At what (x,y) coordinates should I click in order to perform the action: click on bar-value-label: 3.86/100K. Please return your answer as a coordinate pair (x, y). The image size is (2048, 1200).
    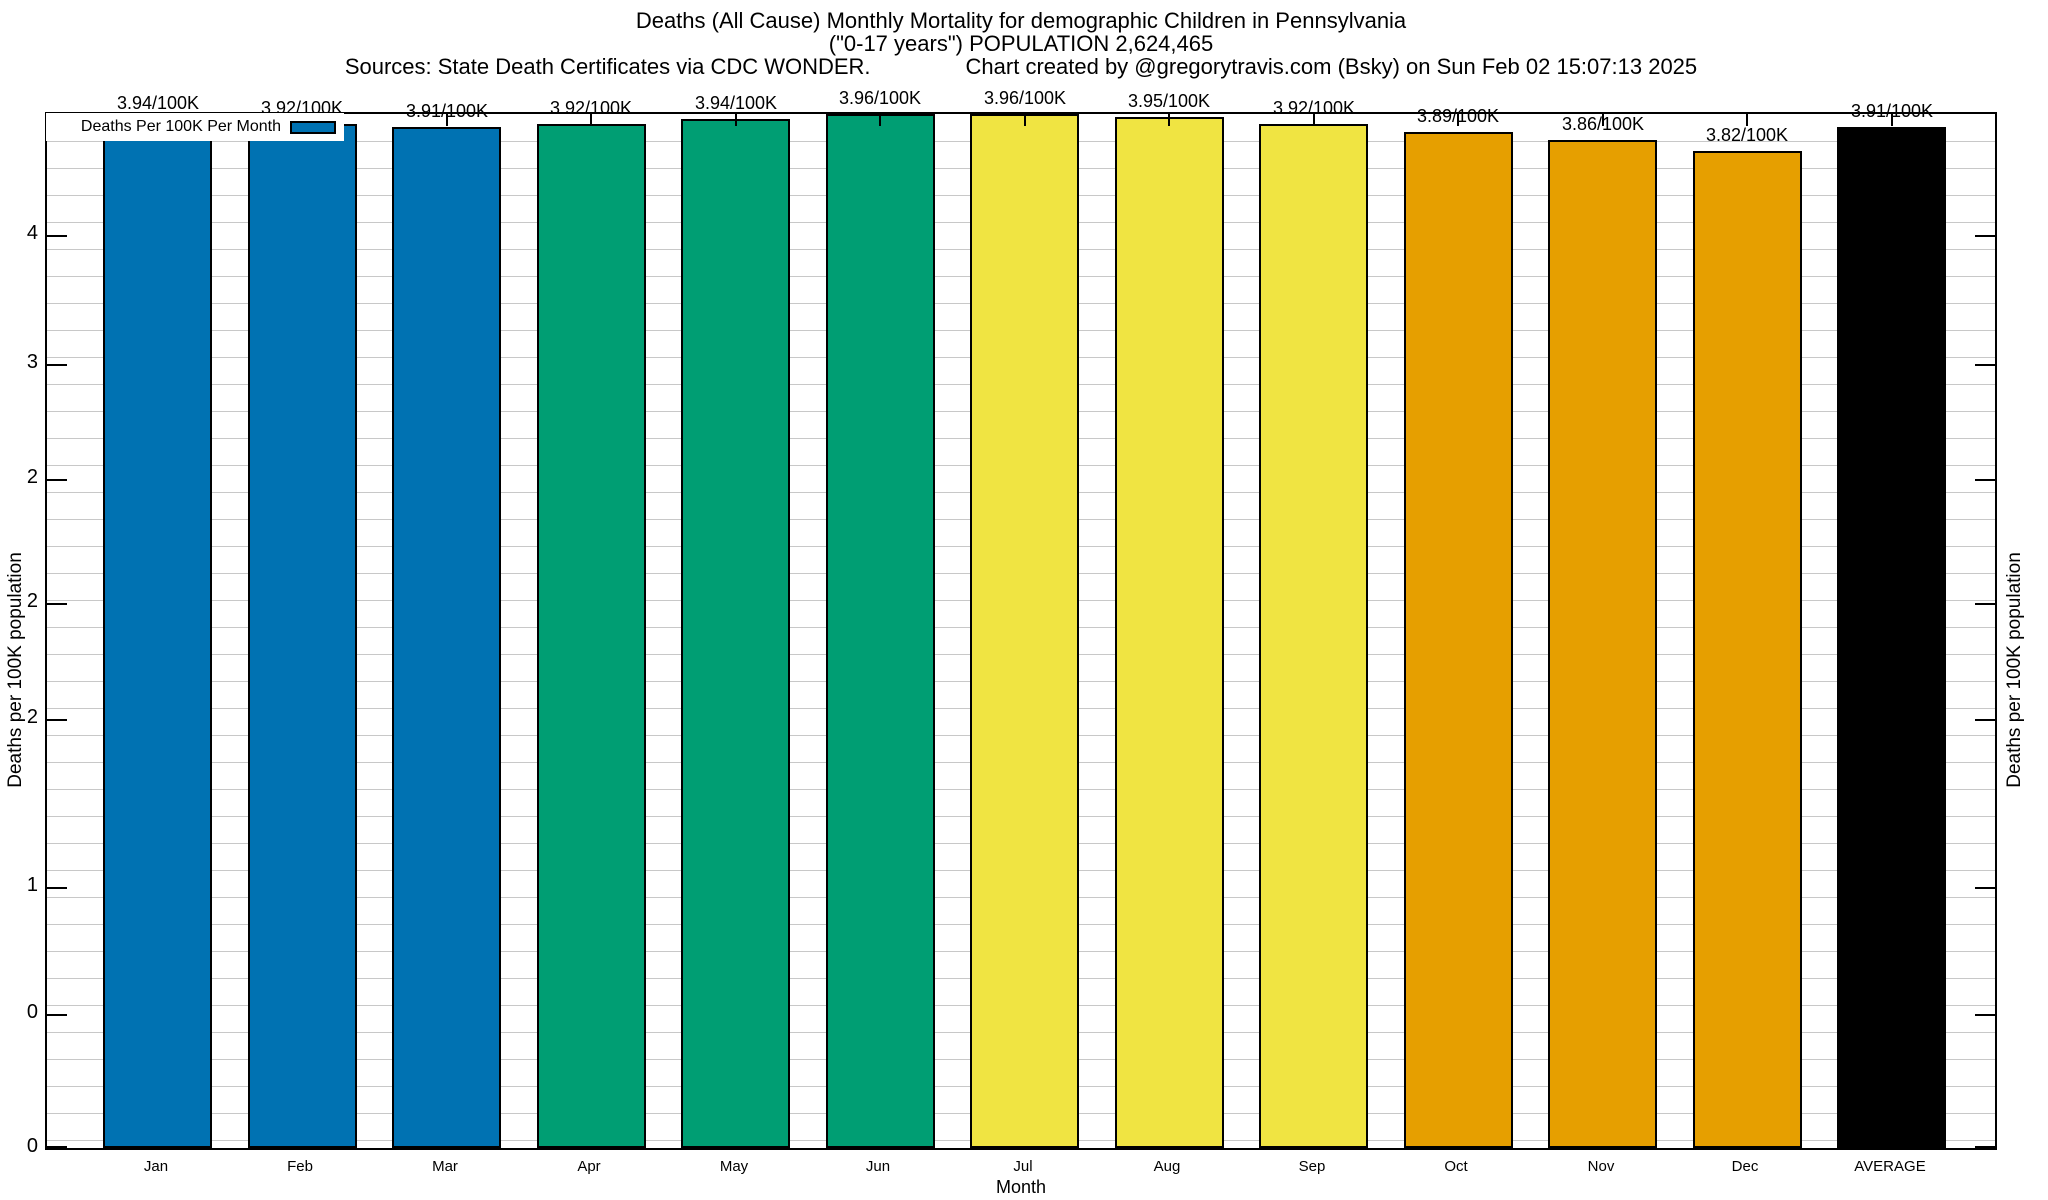
    Looking at the image, I should click on (1603, 124).